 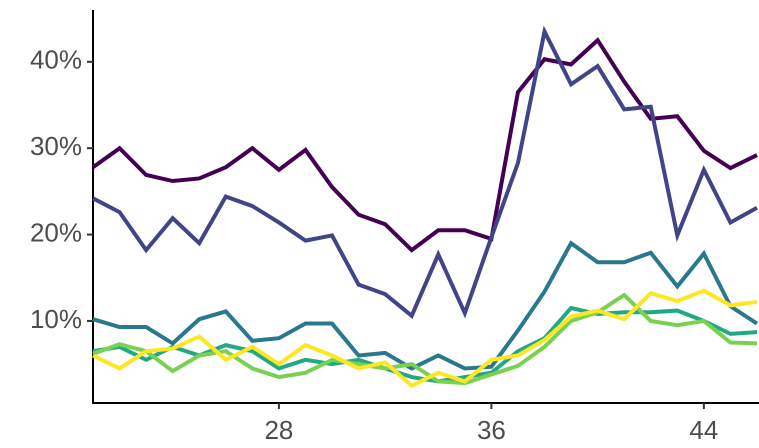 What do you see at coordinates (491, 430) in the screenshot?
I see `x-tick-label: 36` at bounding box center [491, 430].